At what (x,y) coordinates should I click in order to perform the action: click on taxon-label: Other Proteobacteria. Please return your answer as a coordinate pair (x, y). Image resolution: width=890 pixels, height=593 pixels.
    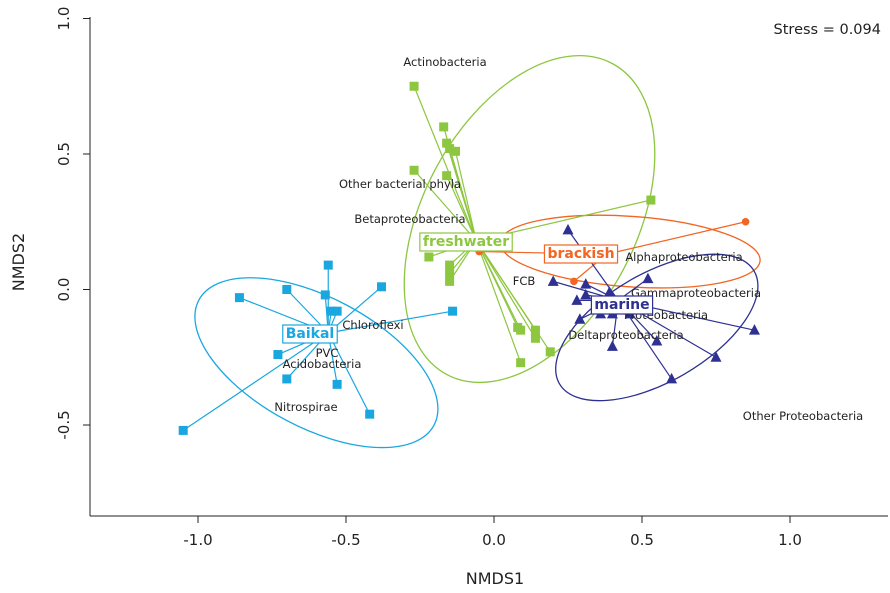
    Looking at the image, I should click on (803, 416).